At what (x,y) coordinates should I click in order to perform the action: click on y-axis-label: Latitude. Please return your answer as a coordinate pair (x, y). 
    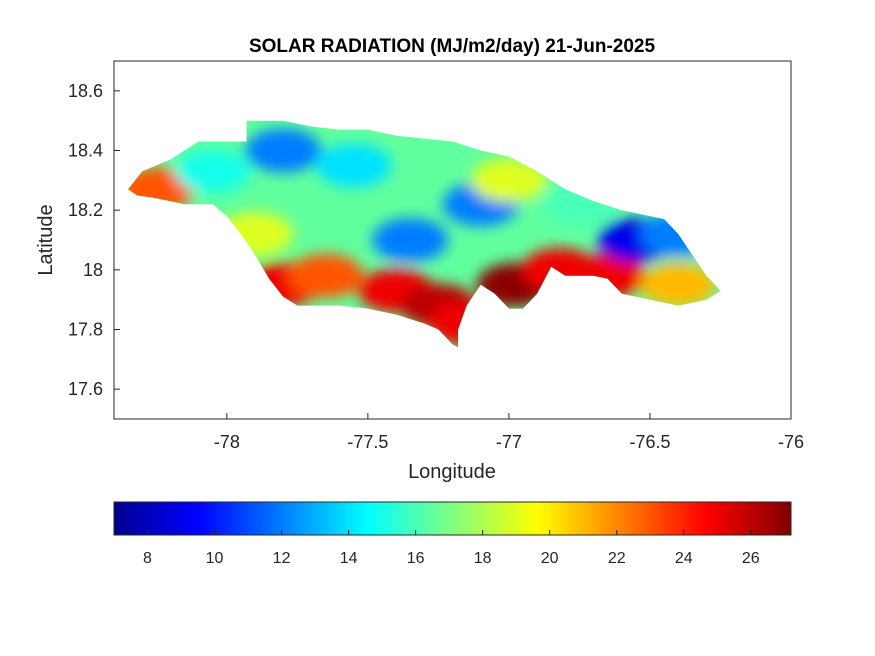
    Looking at the image, I should click on (46, 239).